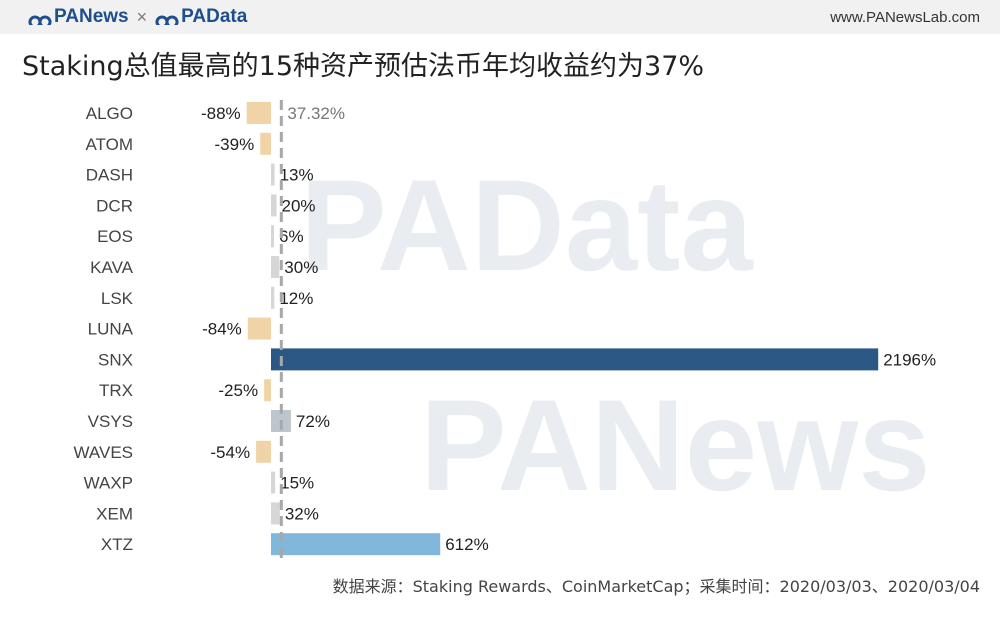 This screenshot has width=1000, height=626. Describe the element at coordinates (115, 236) in the screenshot. I see `category-label: EOS` at that location.